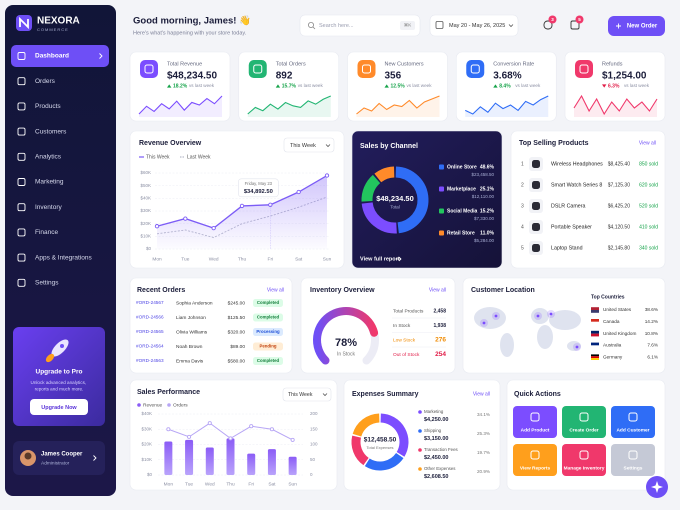  What do you see at coordinates (642, 27) in the screenshot?
I see `new-order-label: New Order` at bounding box center [642, 27].